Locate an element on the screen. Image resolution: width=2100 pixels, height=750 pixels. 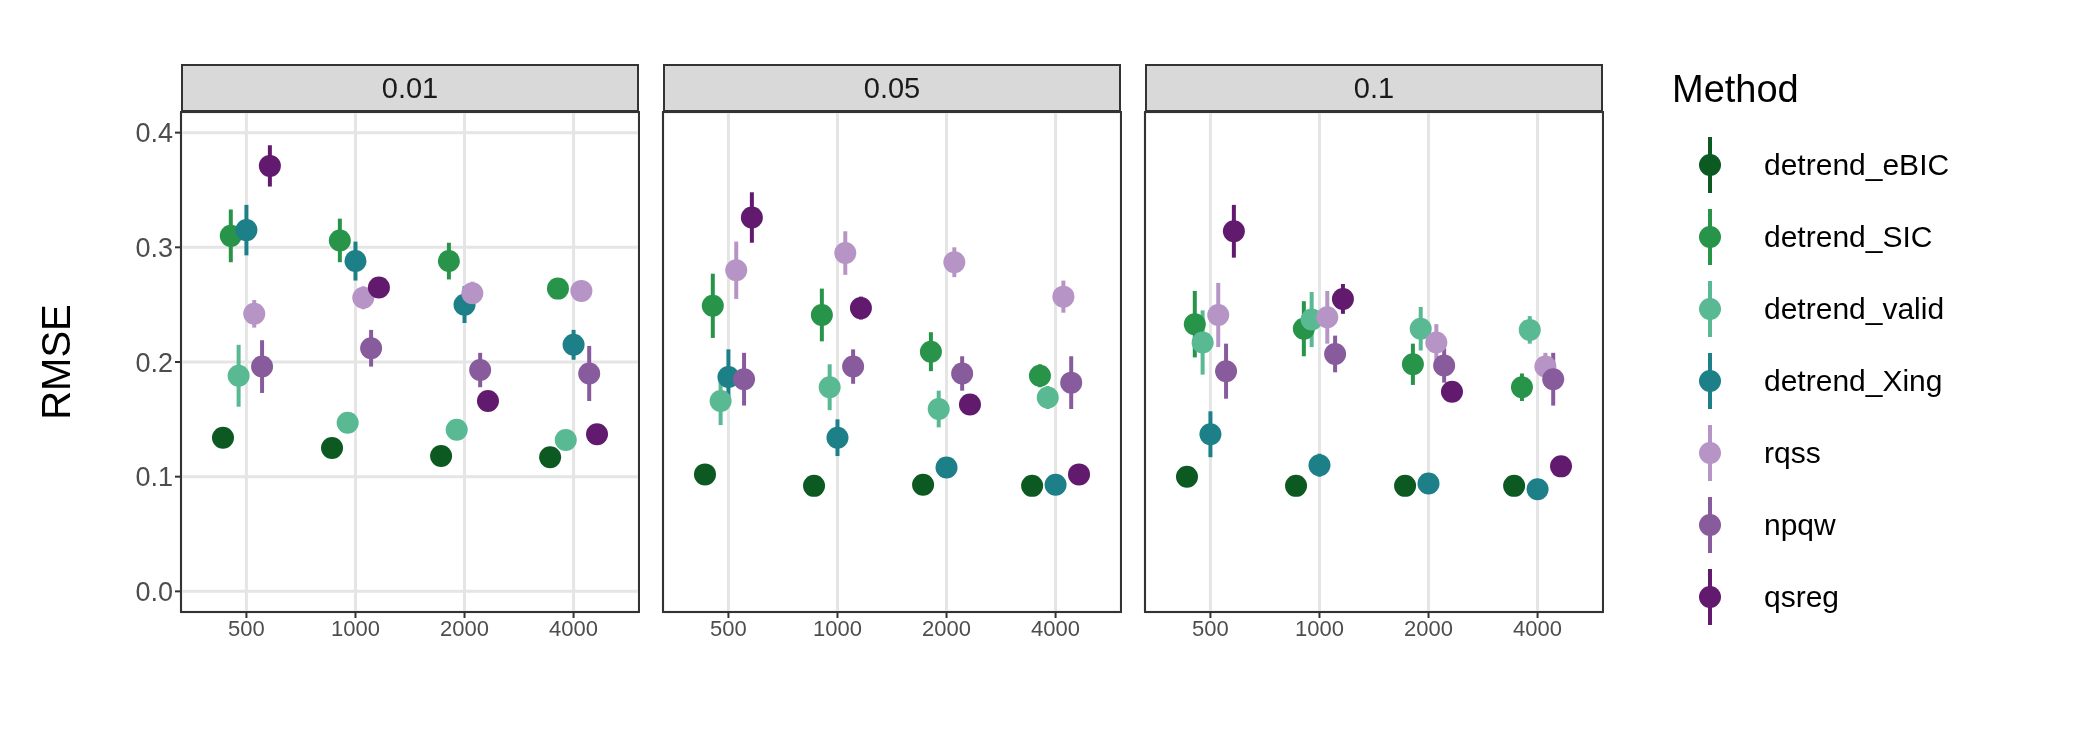
y-axis-title: RMSE is located at coordinates (56, 362).